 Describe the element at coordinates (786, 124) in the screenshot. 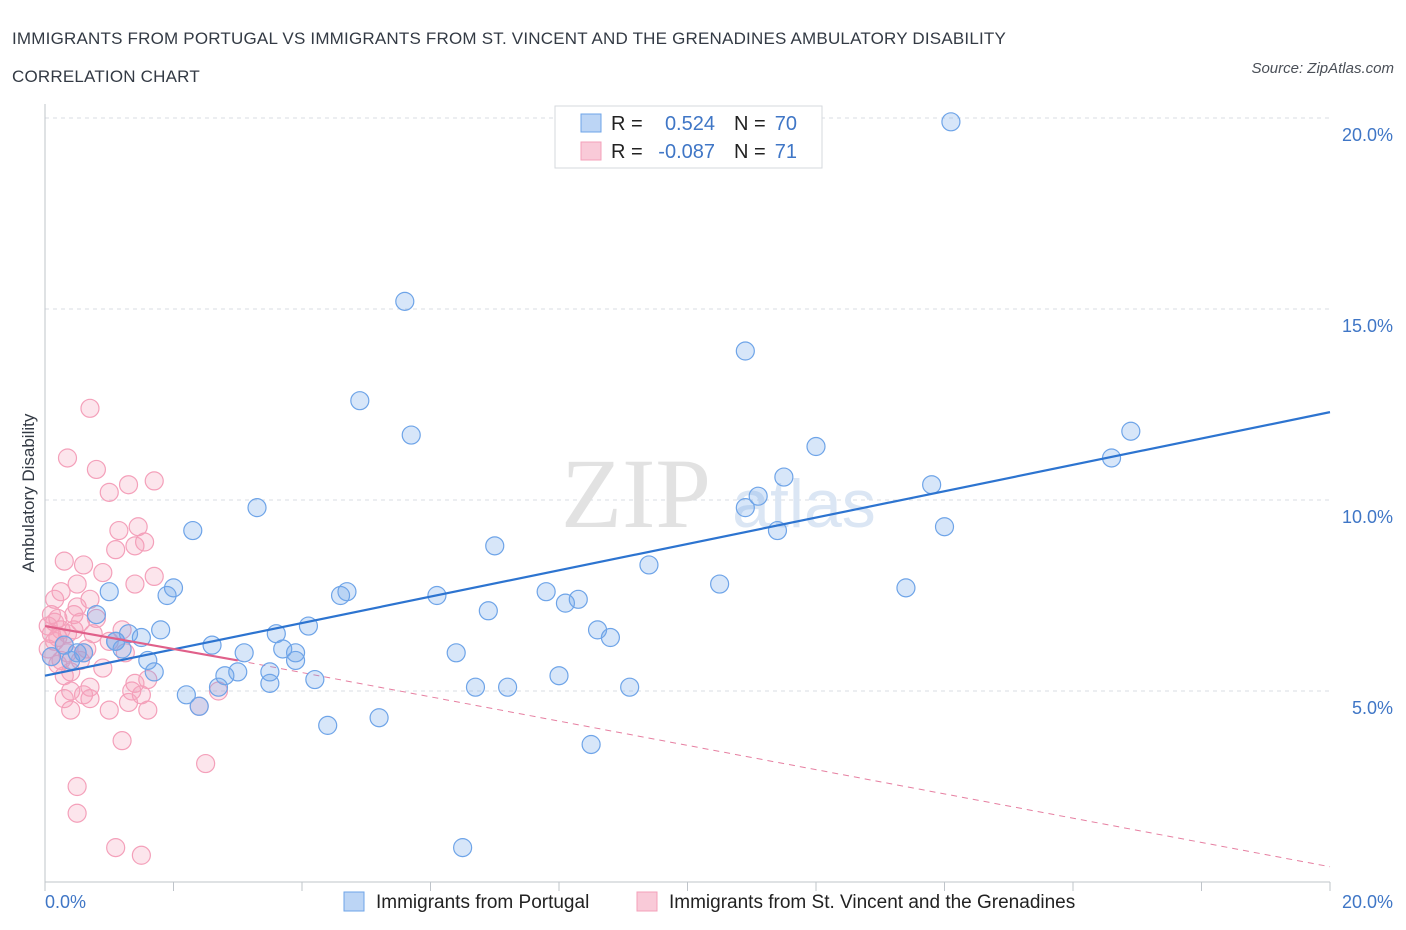

I see `stats-n-value-portugal: 70` at that location.